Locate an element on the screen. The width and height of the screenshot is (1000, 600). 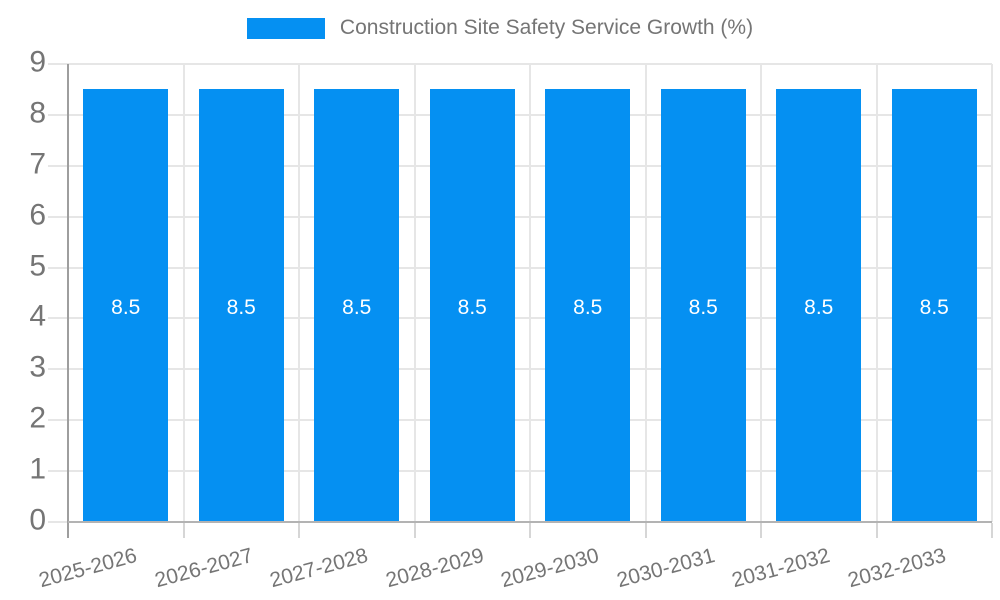
x-axis-line is located at coordinates (530, 522).